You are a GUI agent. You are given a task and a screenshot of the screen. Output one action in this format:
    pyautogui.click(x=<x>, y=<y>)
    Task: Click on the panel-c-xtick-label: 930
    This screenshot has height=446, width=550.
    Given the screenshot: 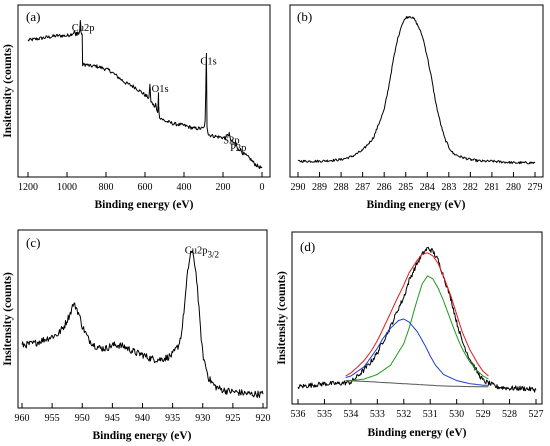 What is the action you would take?
    pyautogui.click(x=202, y=418)
    